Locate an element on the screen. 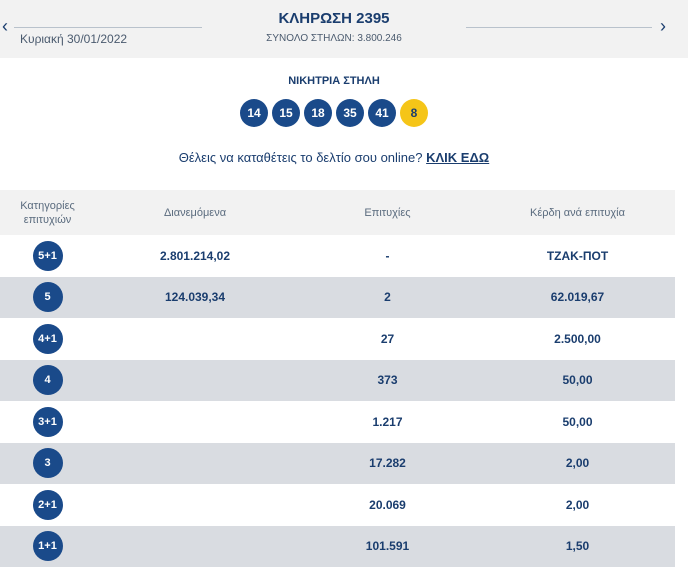 This screenshot has width=688, height=572. header-category: Κατηγορίες επιτυχιών is located at coordinates (47, 212).